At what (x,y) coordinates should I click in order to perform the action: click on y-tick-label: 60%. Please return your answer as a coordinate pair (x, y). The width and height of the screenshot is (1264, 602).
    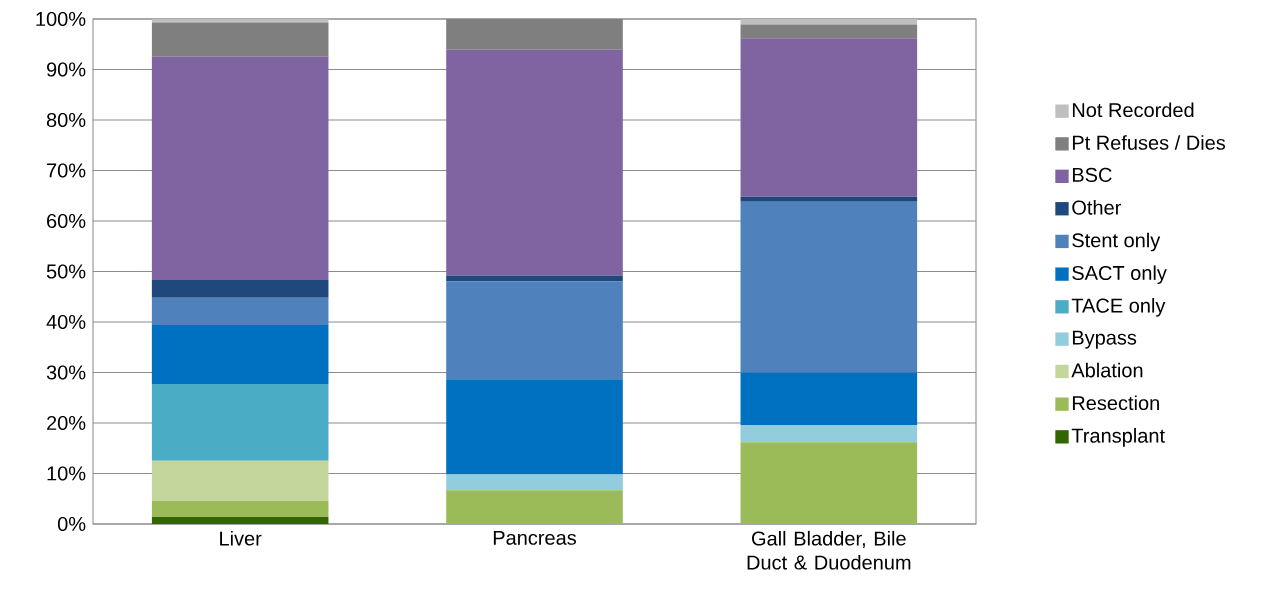
    Looking at the image, I should click on (66, 221).